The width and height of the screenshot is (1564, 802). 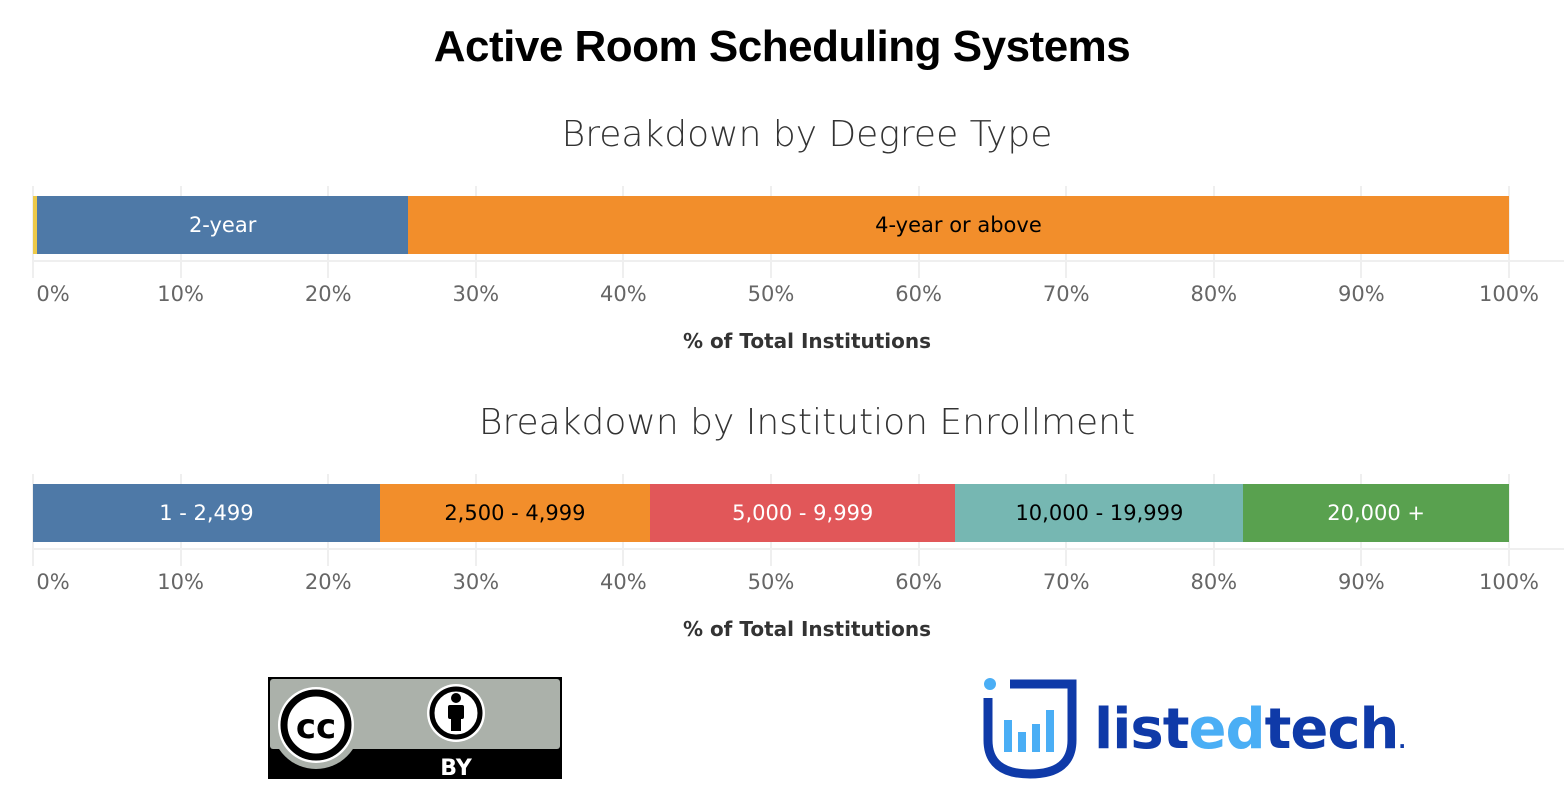 I want to click on cc-by-license-badge: cc BY, so click(x=415, y=729).